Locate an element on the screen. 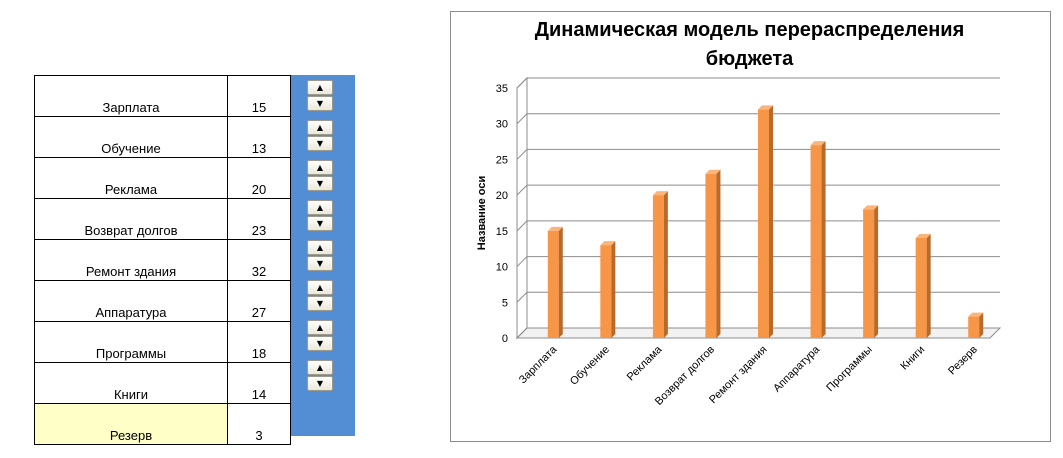  spinner-books: ▲ ▼ is located at coordinates (320, 375).